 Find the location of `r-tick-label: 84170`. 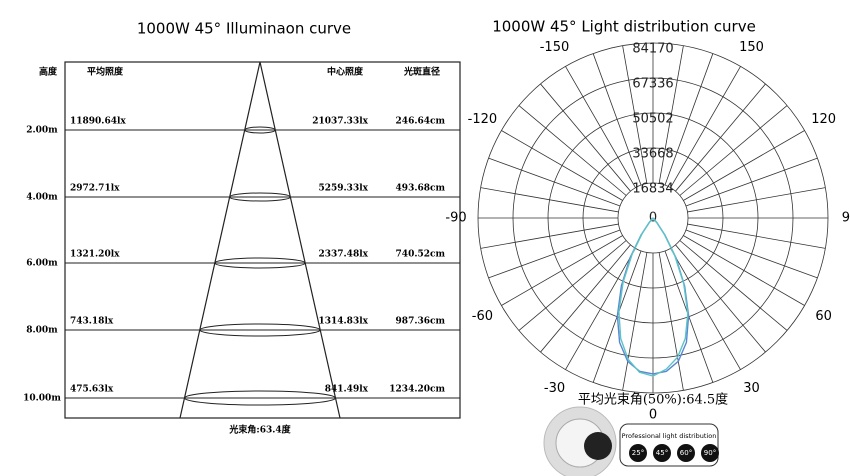

r-tick-label: 84170 is located at coordinates (652, 49).